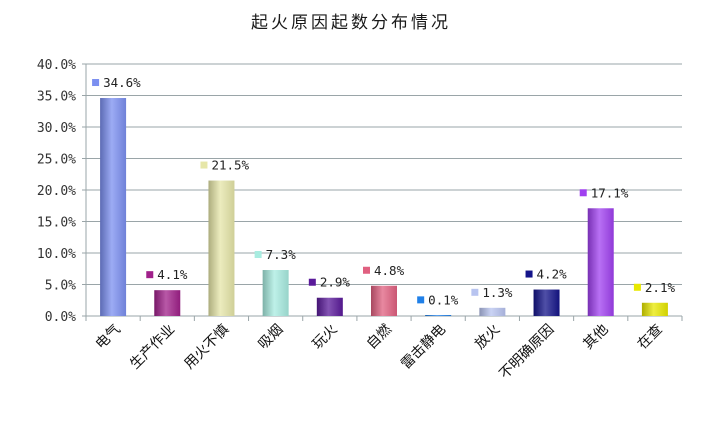  What do you see at coordinates (423, 347) in the screenshot?
I see `x-category-label: 雷击静电` at bounding box center [423, 347].